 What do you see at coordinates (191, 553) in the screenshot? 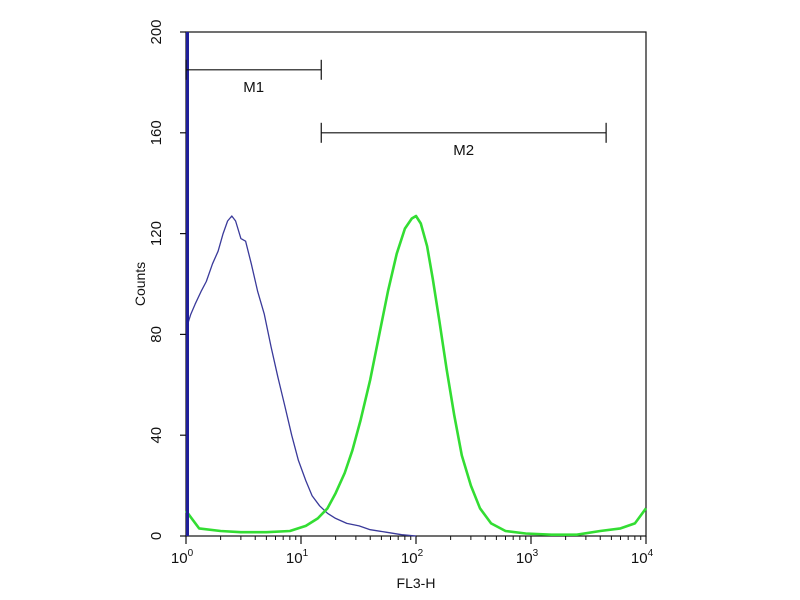
I see `x-tick-exponent: 0` at bounding box center [191, 553].